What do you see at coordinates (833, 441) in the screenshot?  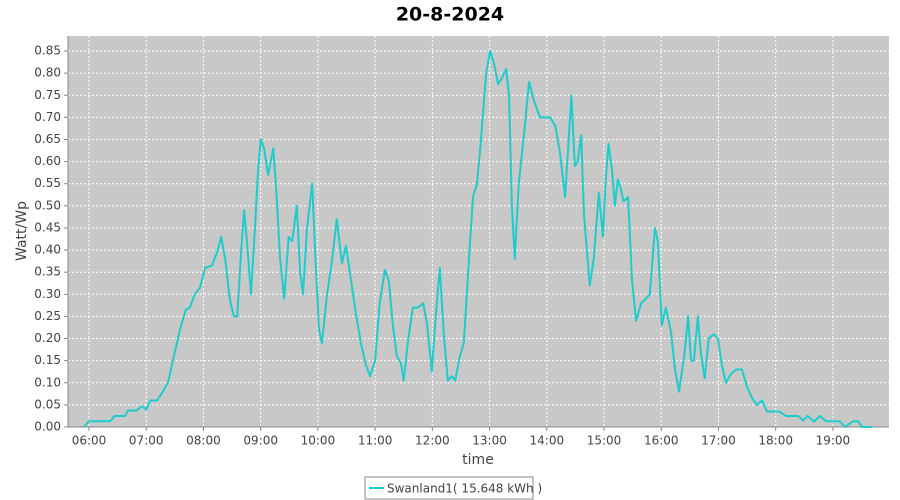 I see `x-tick-label: 19:00` at bounding box center [833, 441].